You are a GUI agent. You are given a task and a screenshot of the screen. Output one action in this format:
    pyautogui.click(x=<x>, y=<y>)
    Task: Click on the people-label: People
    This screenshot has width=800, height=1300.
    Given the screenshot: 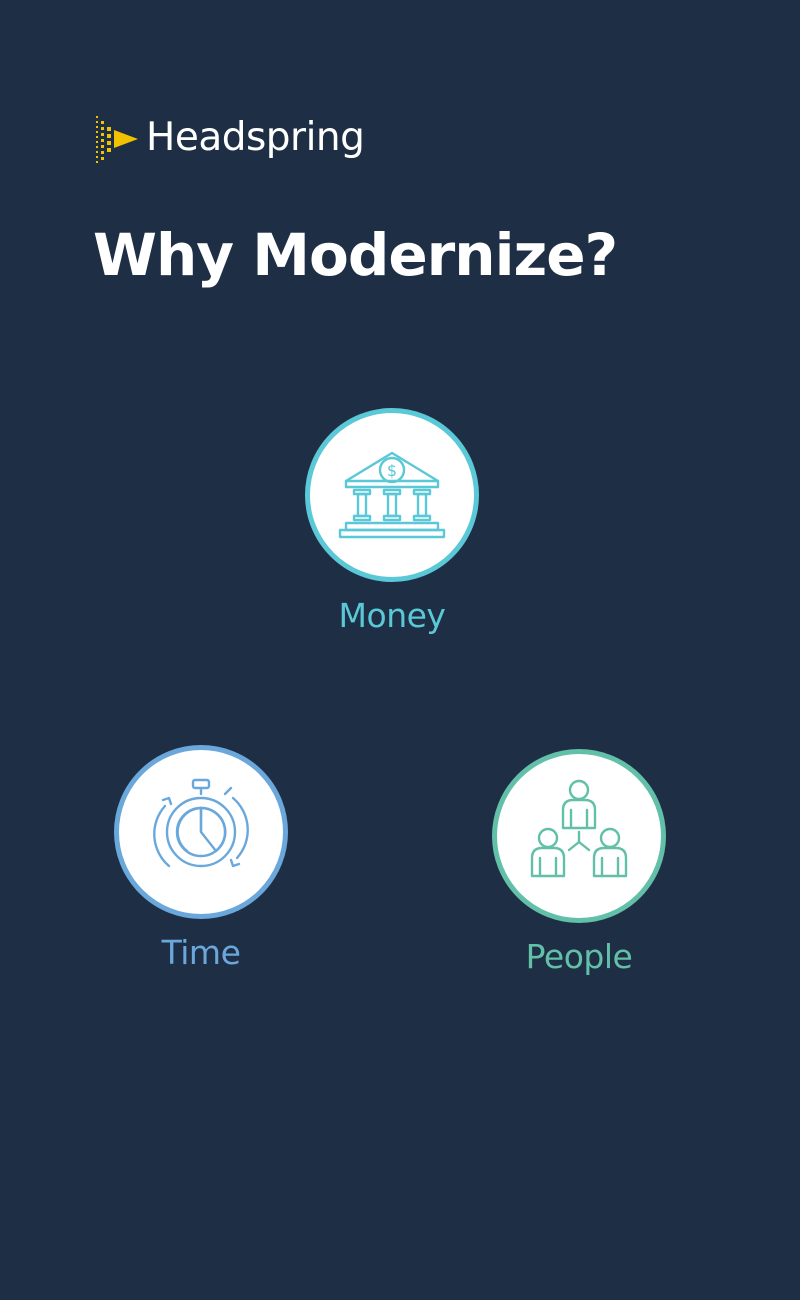 What is the action you would take?
    pyautogui.click(x=579, y=956)
    